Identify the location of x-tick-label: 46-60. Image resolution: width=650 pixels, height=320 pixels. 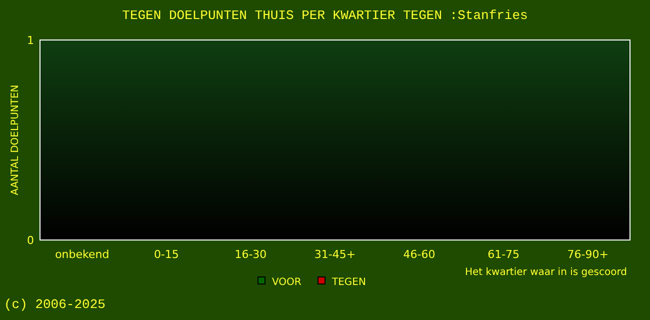
(419, 254).